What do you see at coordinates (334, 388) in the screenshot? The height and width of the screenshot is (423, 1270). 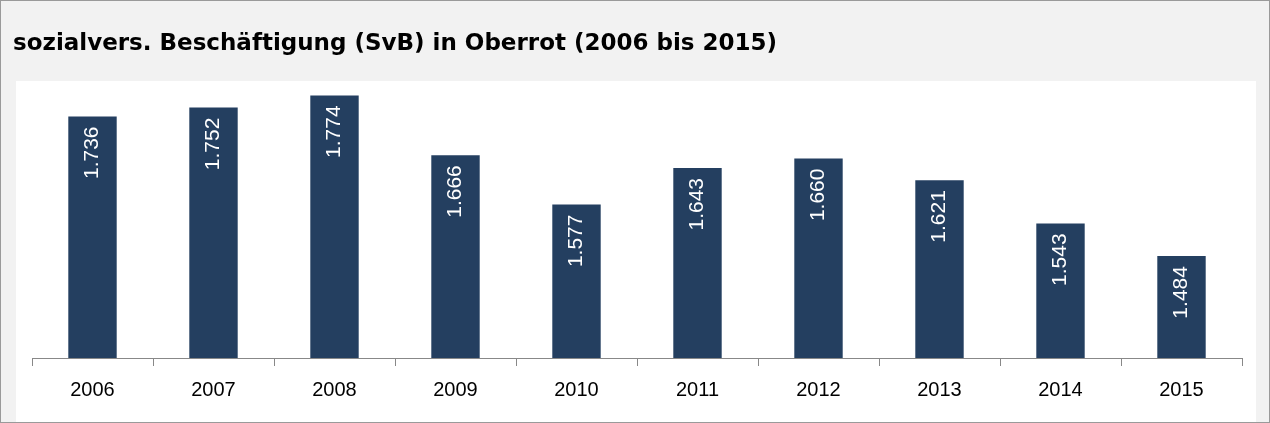 I see `x-tick-label: 2008` at bounding box center [334, 388].